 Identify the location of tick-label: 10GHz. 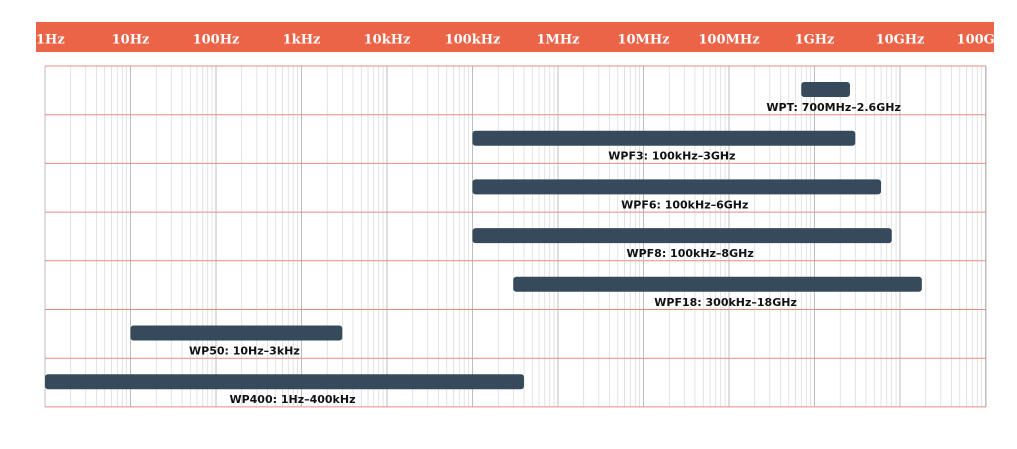
(900, 40).